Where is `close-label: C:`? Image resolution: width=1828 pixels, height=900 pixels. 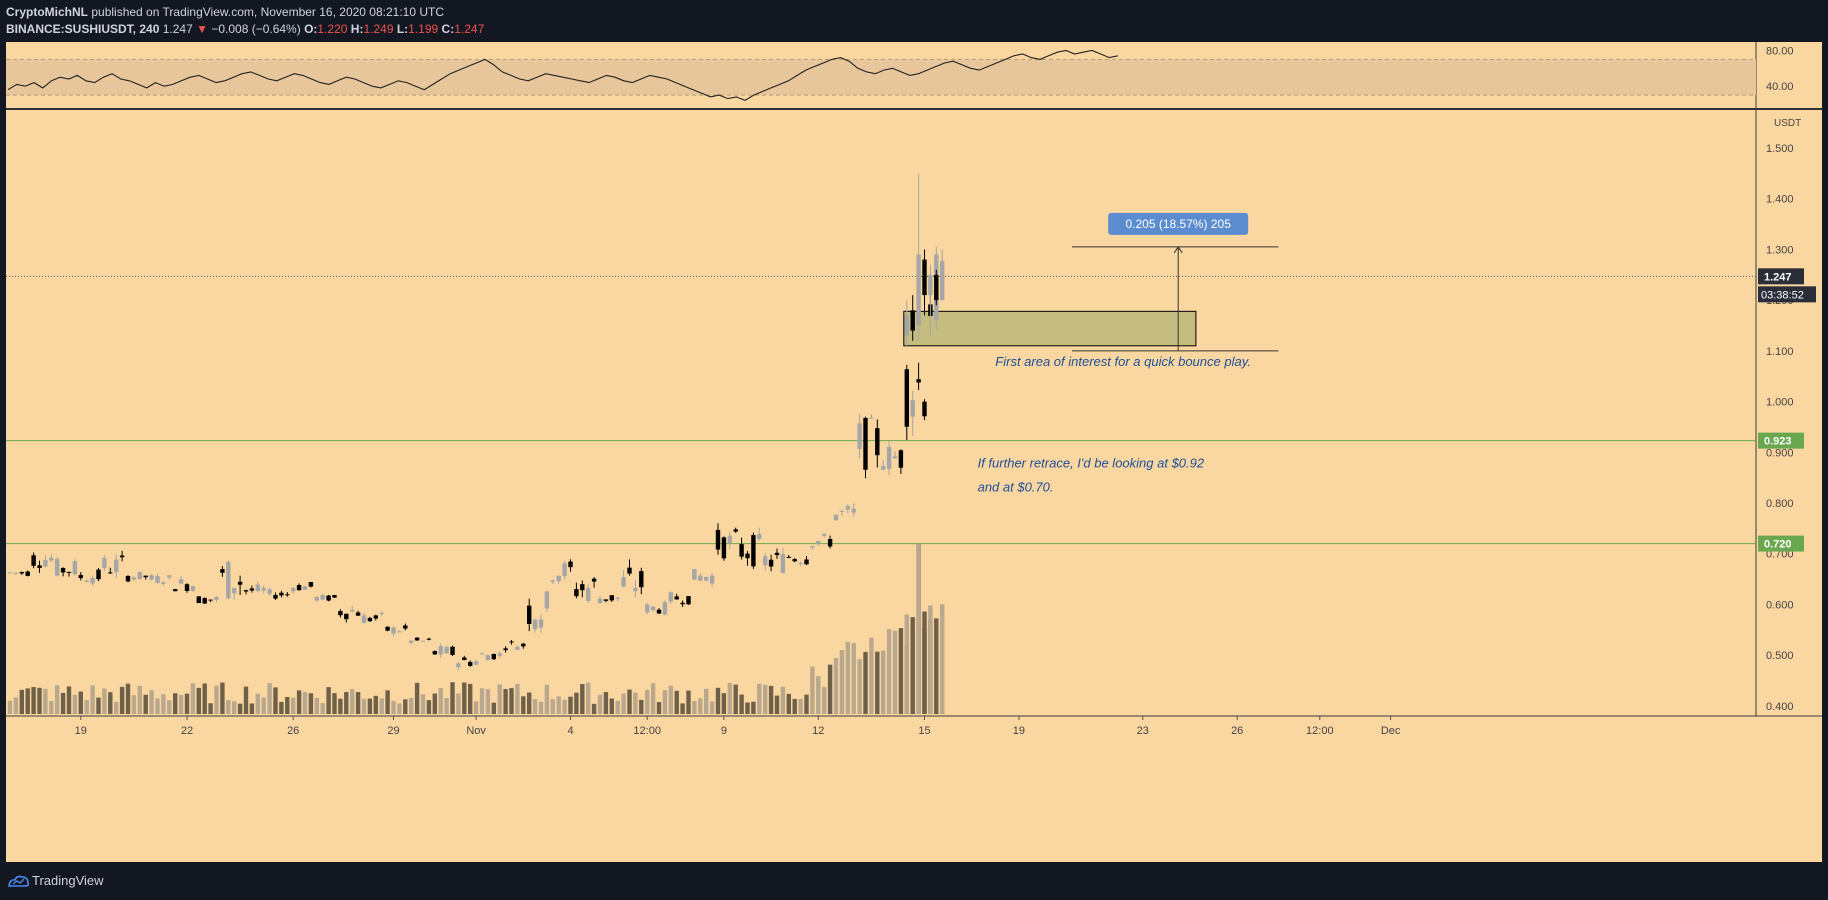
close-label: C: is located at coordinates (448, 29).